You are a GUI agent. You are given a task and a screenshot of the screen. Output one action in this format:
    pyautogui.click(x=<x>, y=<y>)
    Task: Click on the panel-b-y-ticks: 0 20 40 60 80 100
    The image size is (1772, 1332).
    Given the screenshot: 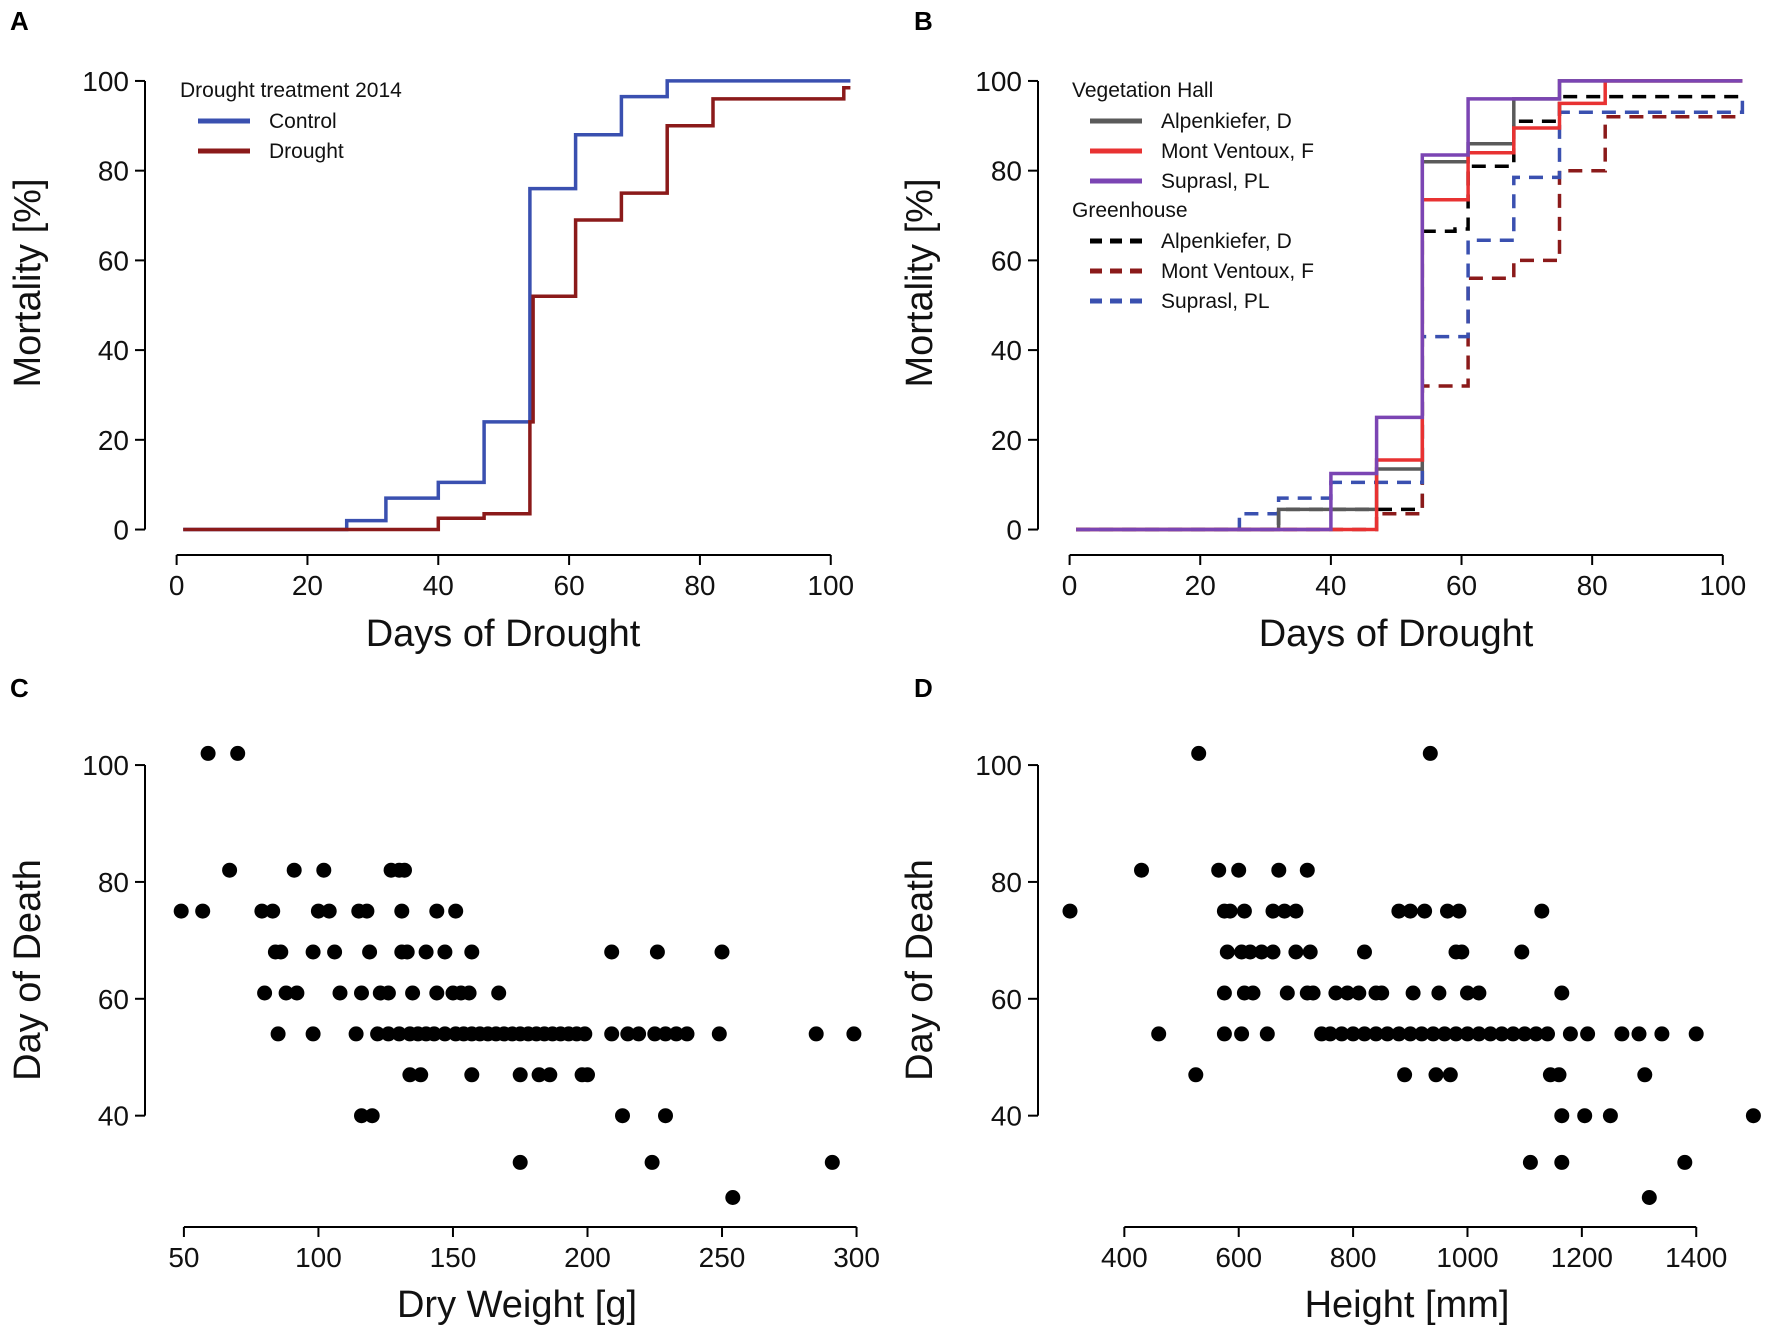 What is the action you would take?
    pyautogui.click(x=1006, y=306)
    